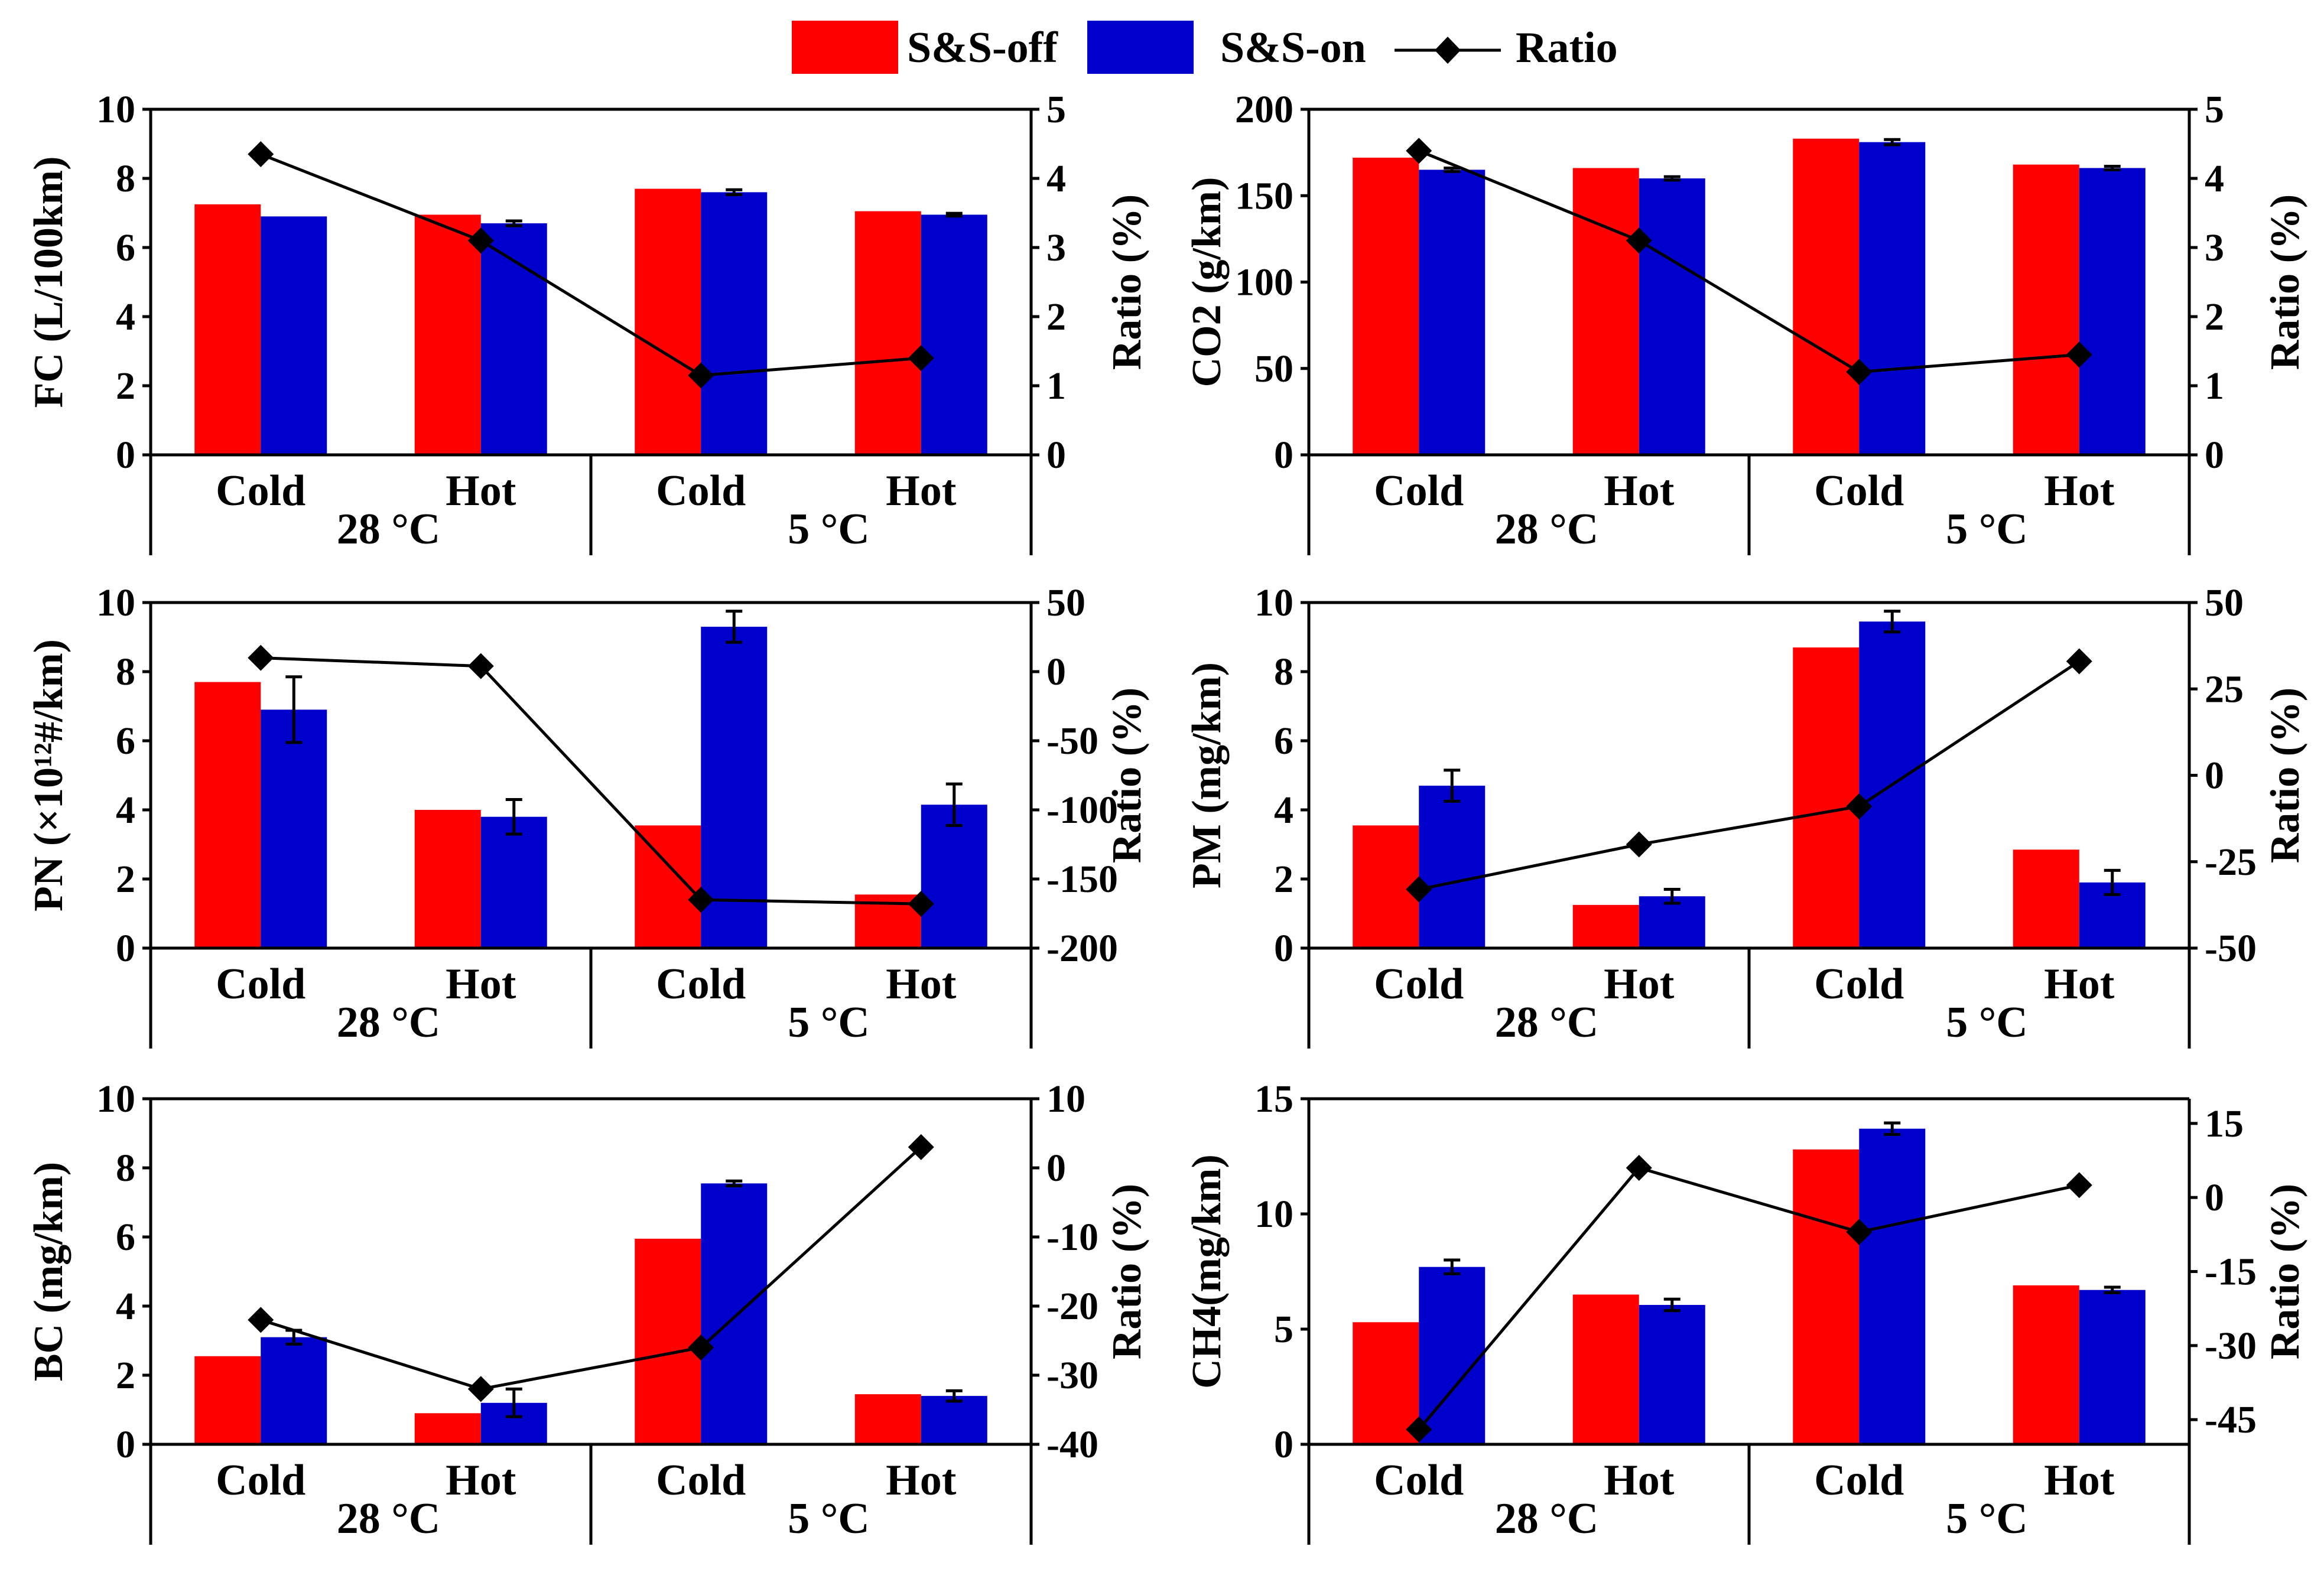 Image resolution: width=2324 pixels, height=1579 pixels. I want to click on y2-tick-label: 3, so click(1056, 247).